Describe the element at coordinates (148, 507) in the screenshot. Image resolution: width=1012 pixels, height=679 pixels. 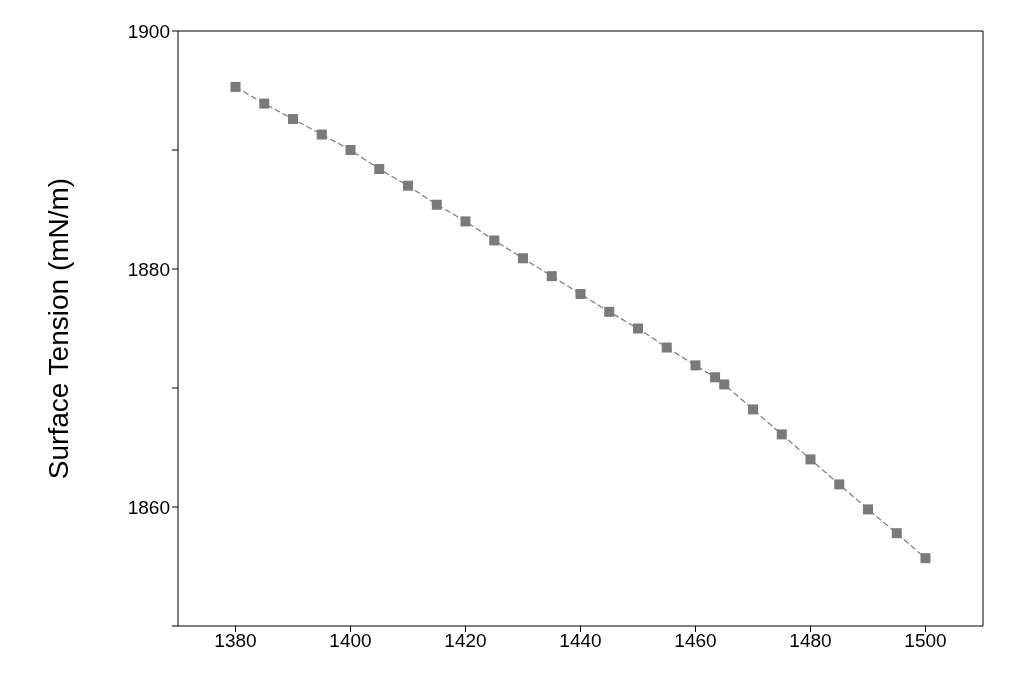
I see `y-tick-label: 1860` at that location.